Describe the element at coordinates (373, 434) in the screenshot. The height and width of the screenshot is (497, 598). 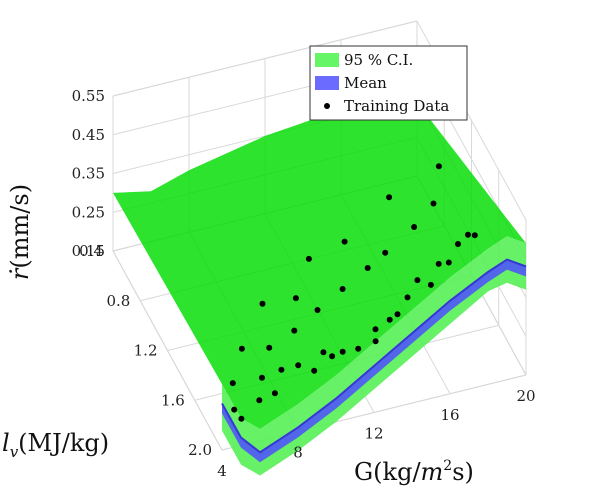
I see `x-tick-label: 12` at that location.